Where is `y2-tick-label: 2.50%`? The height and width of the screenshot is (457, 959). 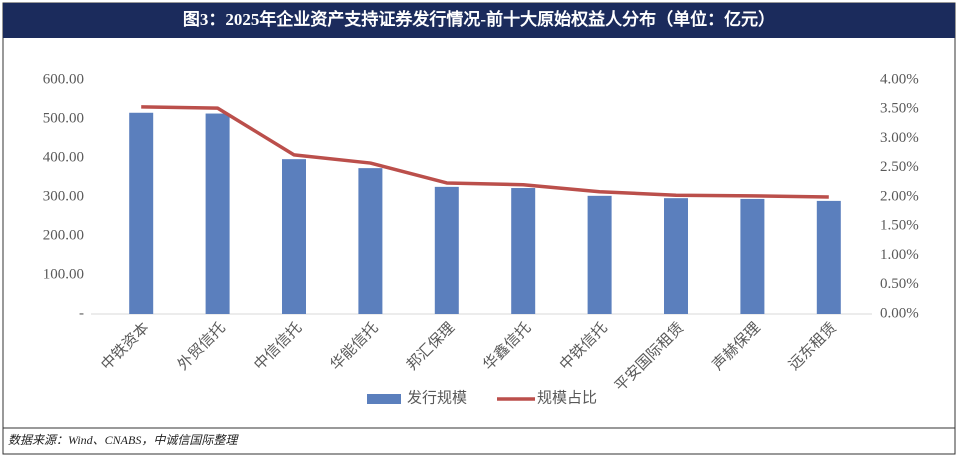 y2-tick-label: 2.50% is located at coordinates (899, 167).